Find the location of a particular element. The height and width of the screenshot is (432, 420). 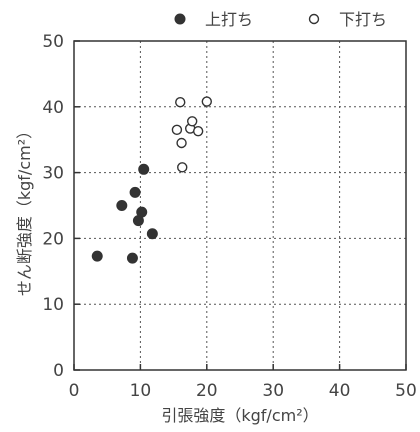

y-tick-label-3: 30 is located at coordinates (53, 174).